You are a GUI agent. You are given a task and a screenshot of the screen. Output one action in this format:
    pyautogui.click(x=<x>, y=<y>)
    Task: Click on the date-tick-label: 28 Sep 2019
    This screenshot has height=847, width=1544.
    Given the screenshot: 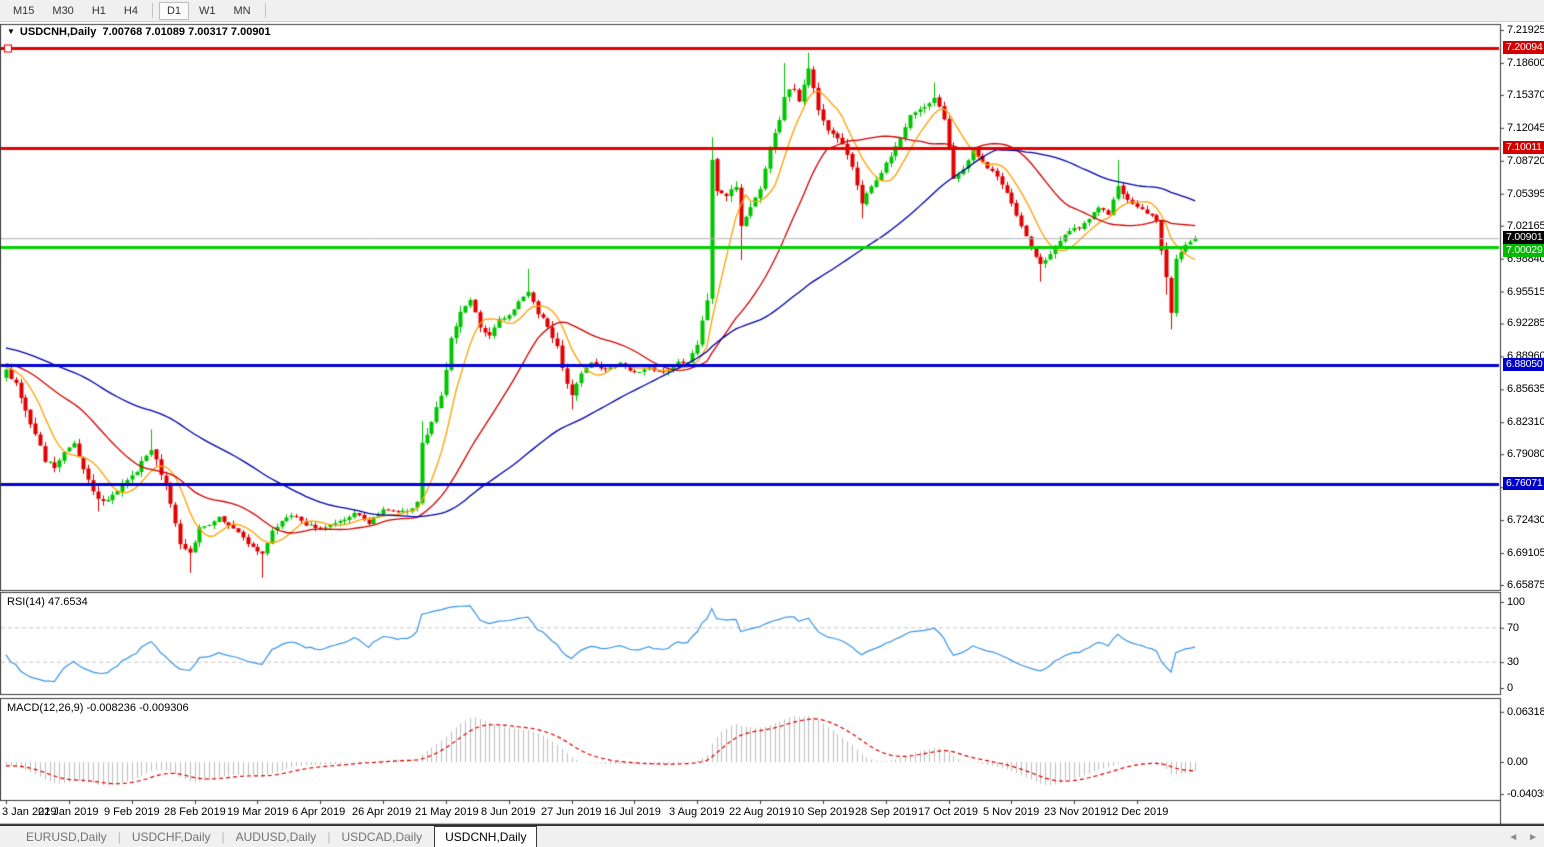 What is the action you would take?
    pyautogui.click(x=886, y=812)
    